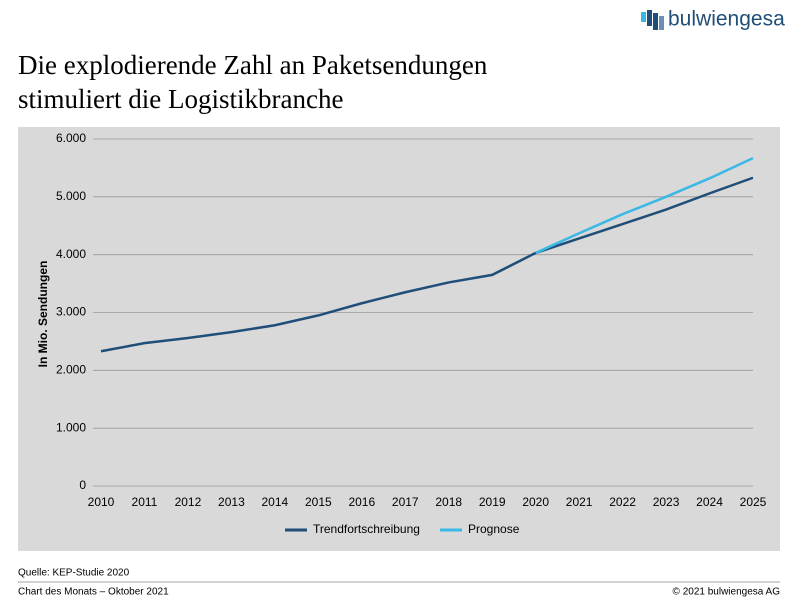 Image resolution: width=800 pixels, height=600 pixels. I want to click on x-tick-label: 2012, so click(188, 502).